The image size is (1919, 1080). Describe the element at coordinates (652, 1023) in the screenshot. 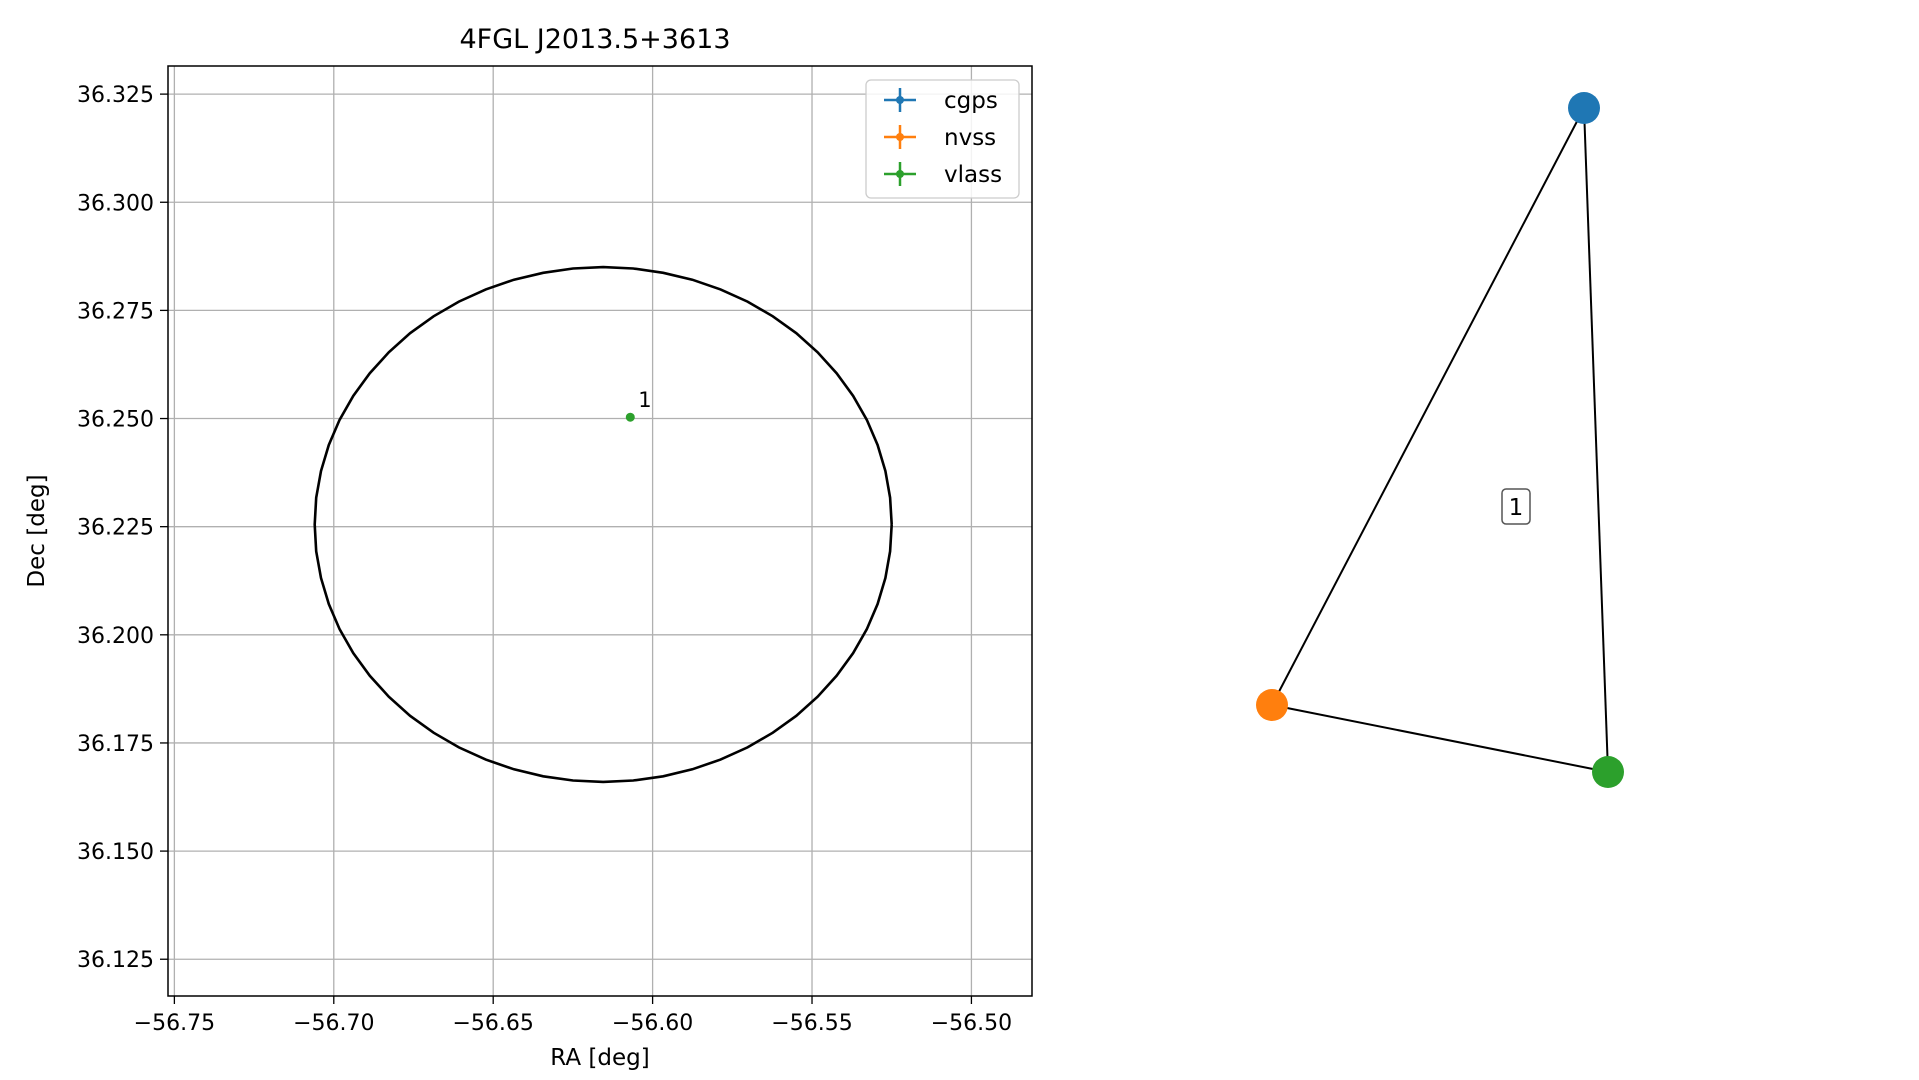

I see `x-tick-label: −56.60` at that location.